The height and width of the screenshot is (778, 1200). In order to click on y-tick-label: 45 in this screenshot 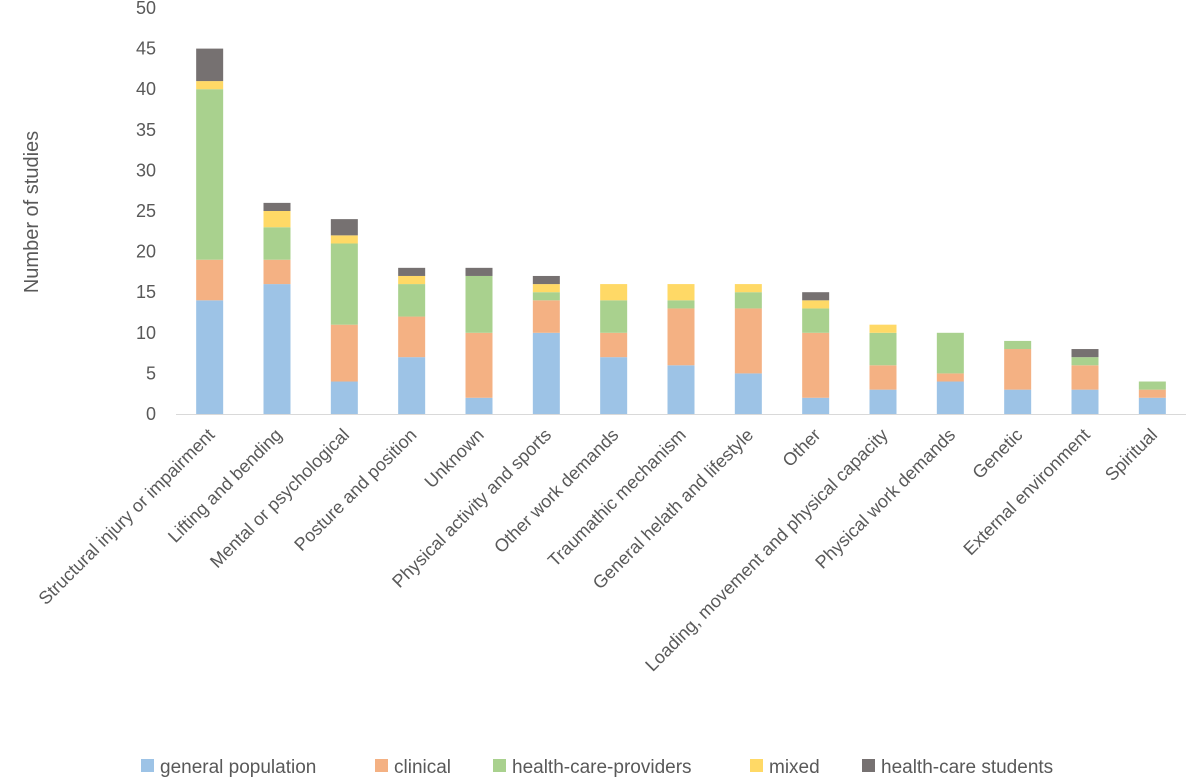, I will do `click(146, 49)`.